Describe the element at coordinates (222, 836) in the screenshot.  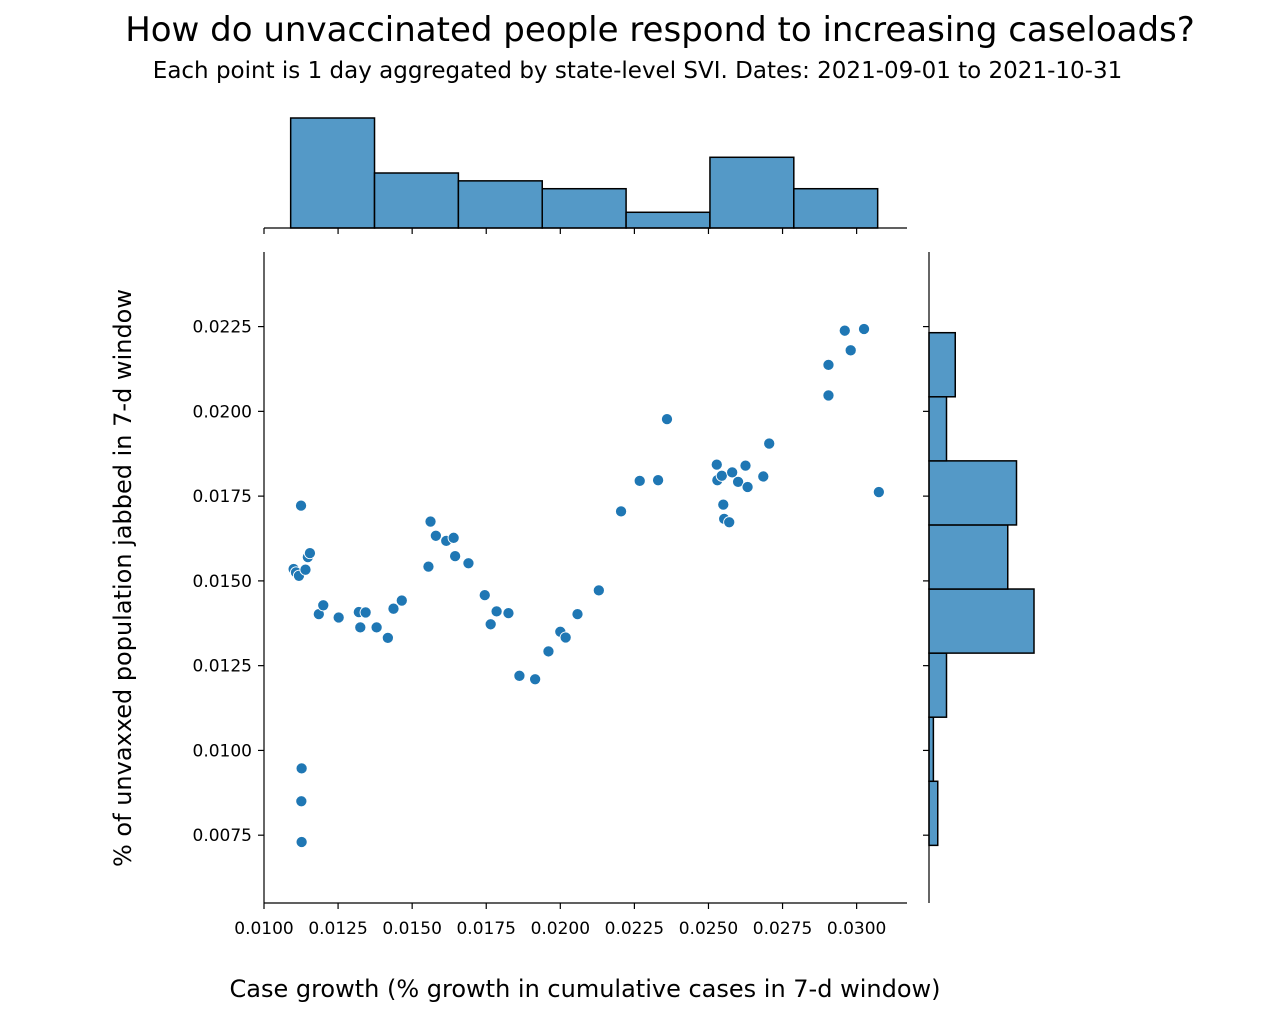
I see `y-tick-label: 0.0075` at that location.